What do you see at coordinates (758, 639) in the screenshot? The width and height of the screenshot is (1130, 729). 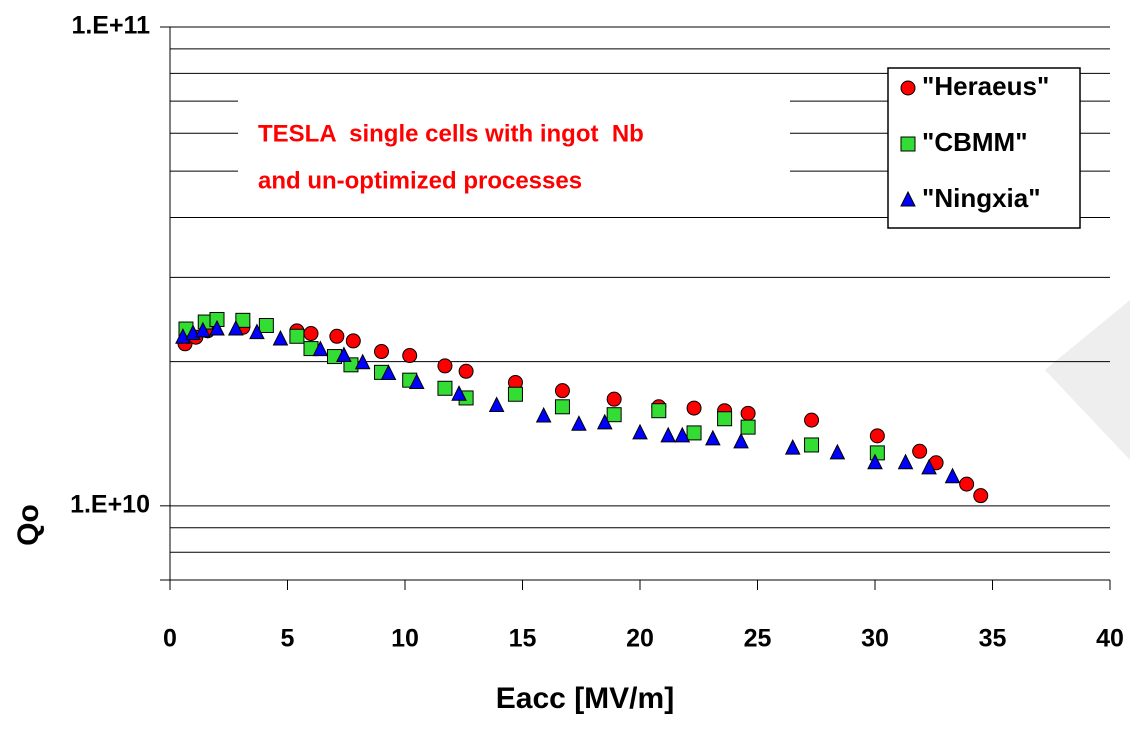 I see `x-tick-label: 25` at bounding box center [758, 639].